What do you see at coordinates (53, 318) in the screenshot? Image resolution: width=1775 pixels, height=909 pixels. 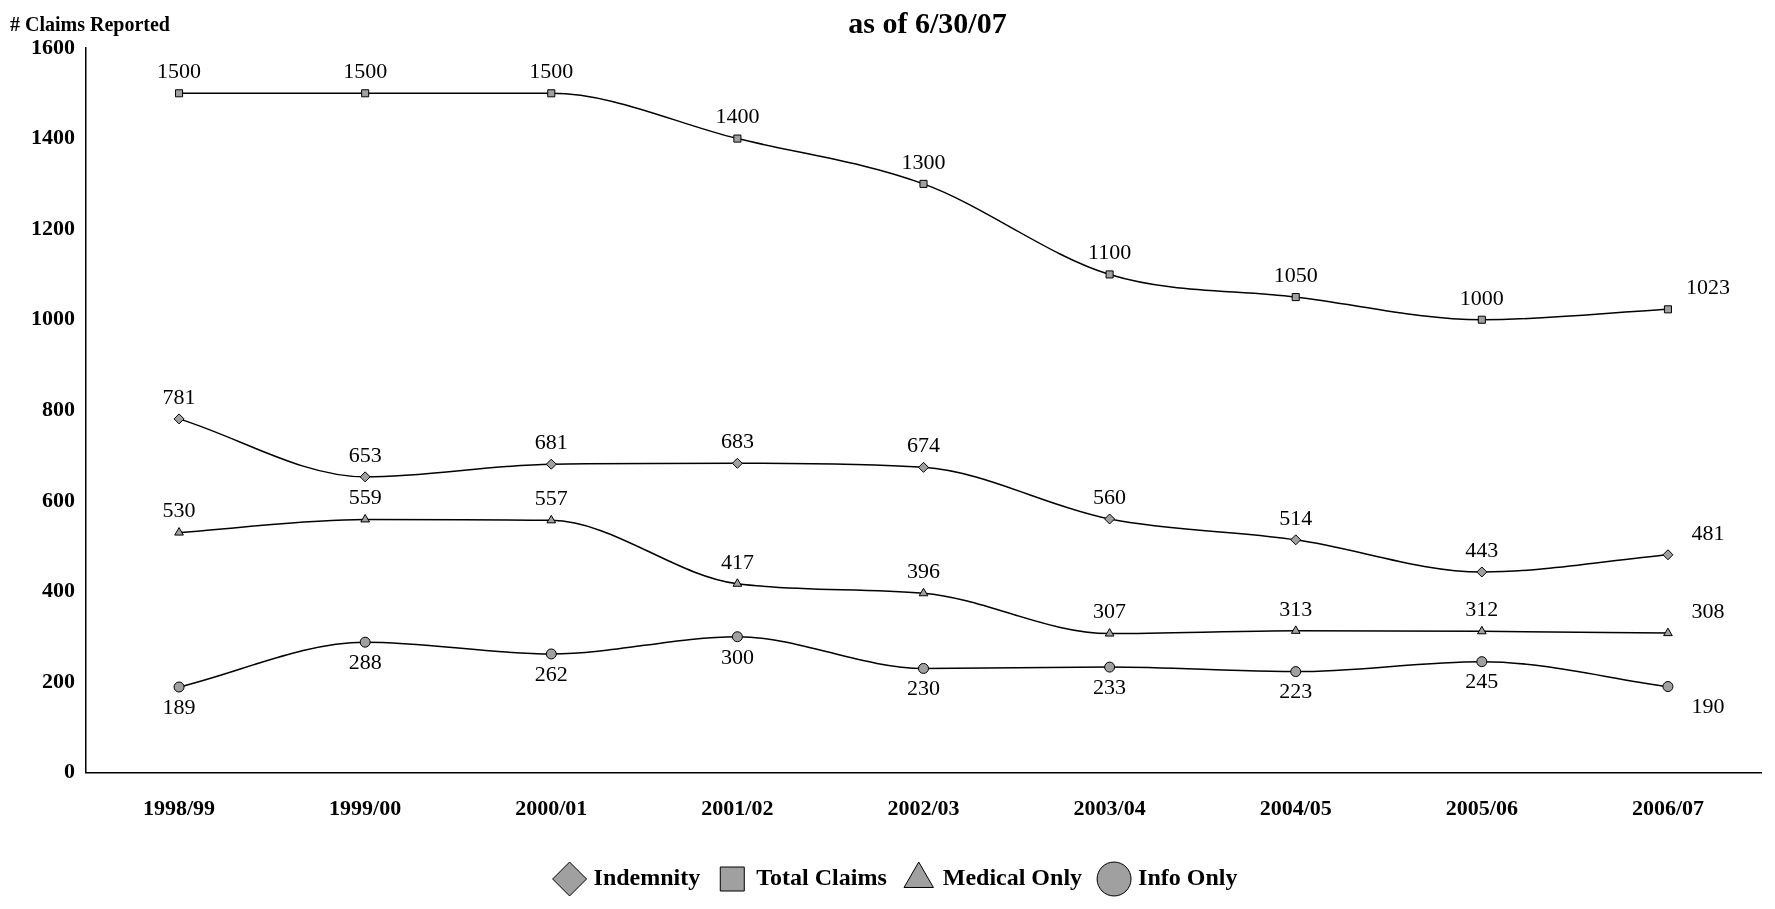 I see `y-tick-label: 1000` at bounding box center [53, 318].